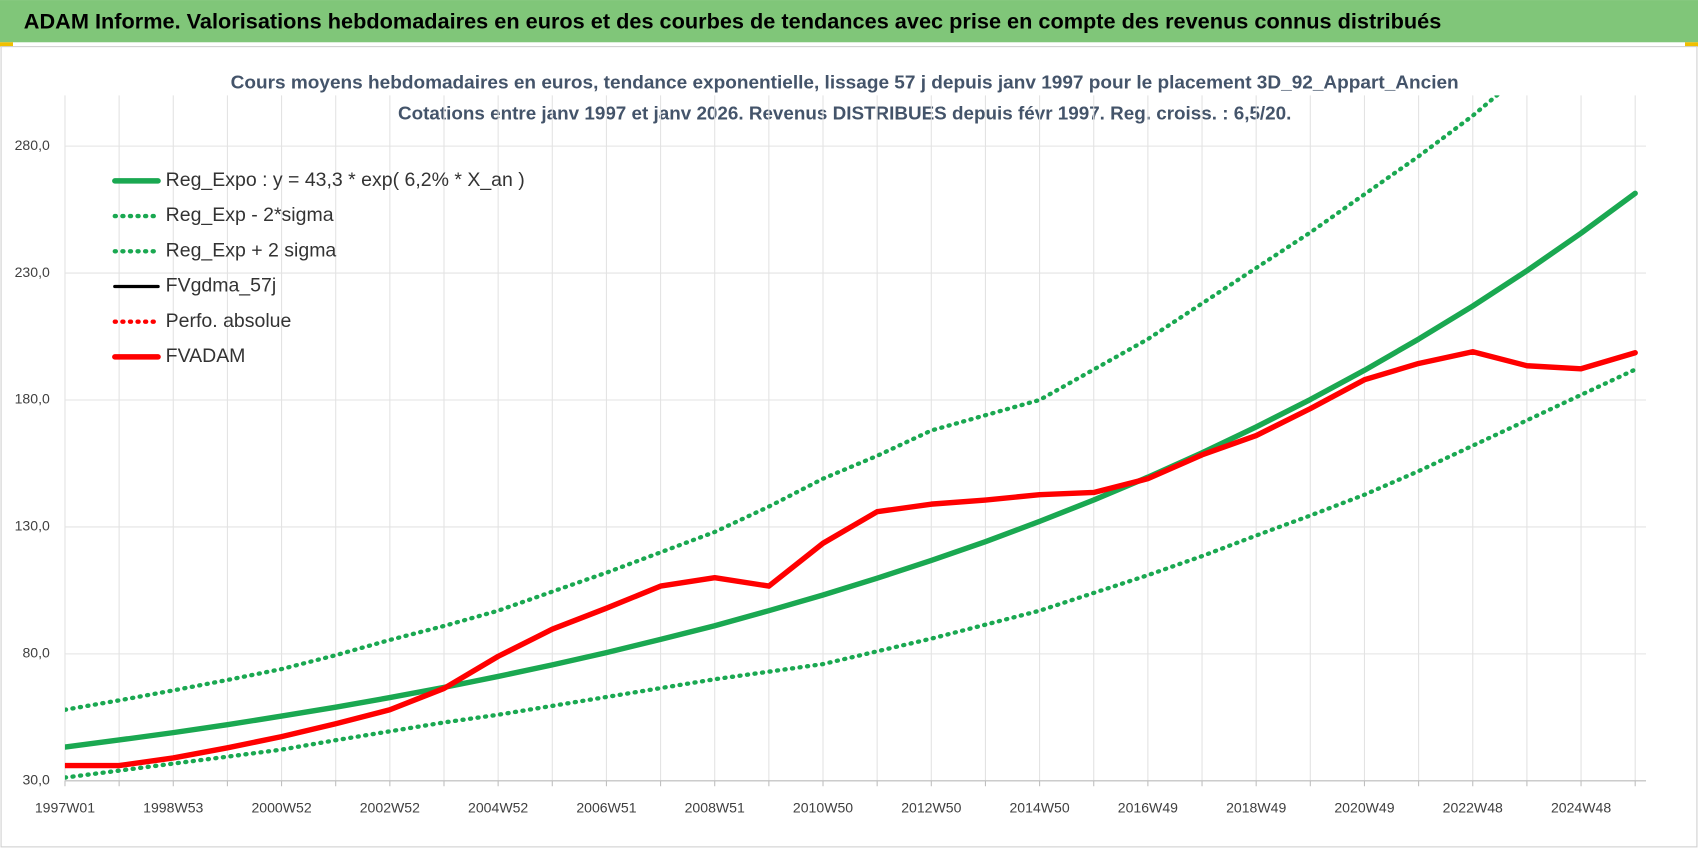 The width and height of the screenshot is (1698, 848). What do you see at coordinates (1039, 808) in the screenshot?
I see `x-tick-label: 2014W50` at bounding box center [1039, 808].